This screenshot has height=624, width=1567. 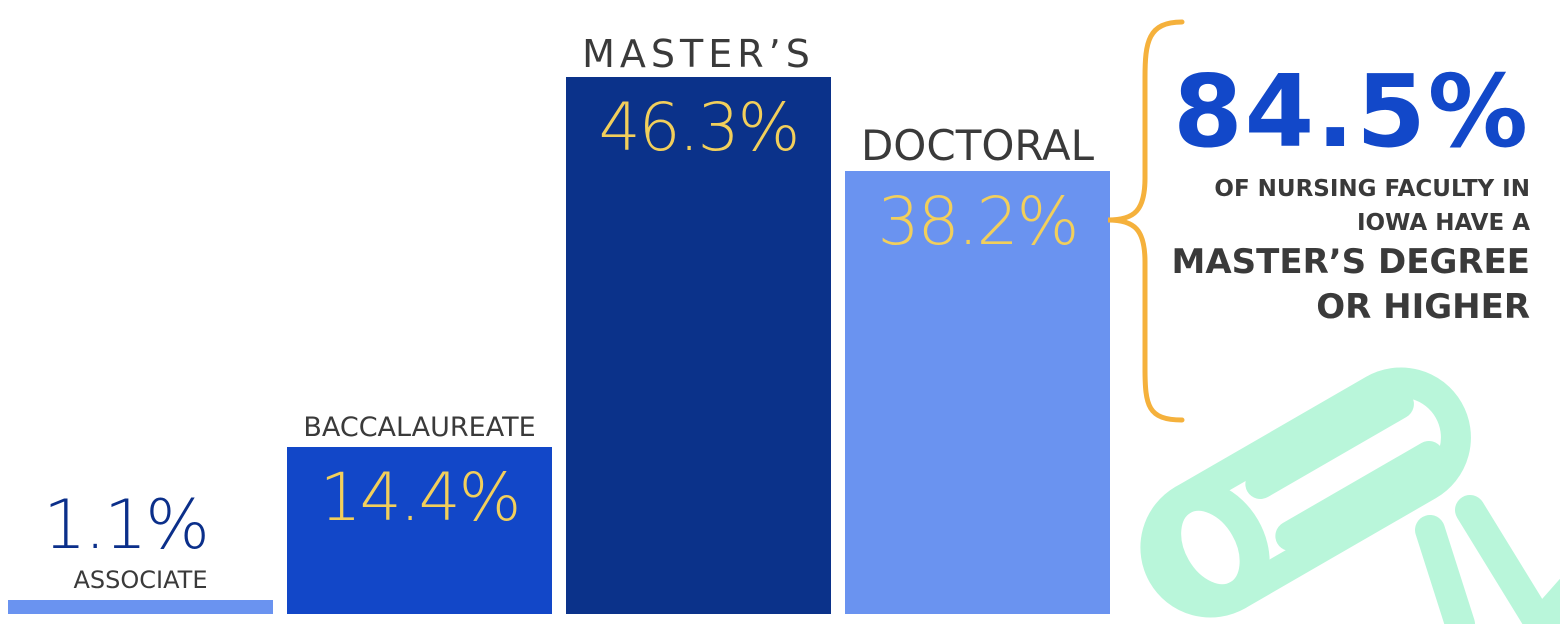 I want to click on bar-doctoral, so click(x=977, y=392).